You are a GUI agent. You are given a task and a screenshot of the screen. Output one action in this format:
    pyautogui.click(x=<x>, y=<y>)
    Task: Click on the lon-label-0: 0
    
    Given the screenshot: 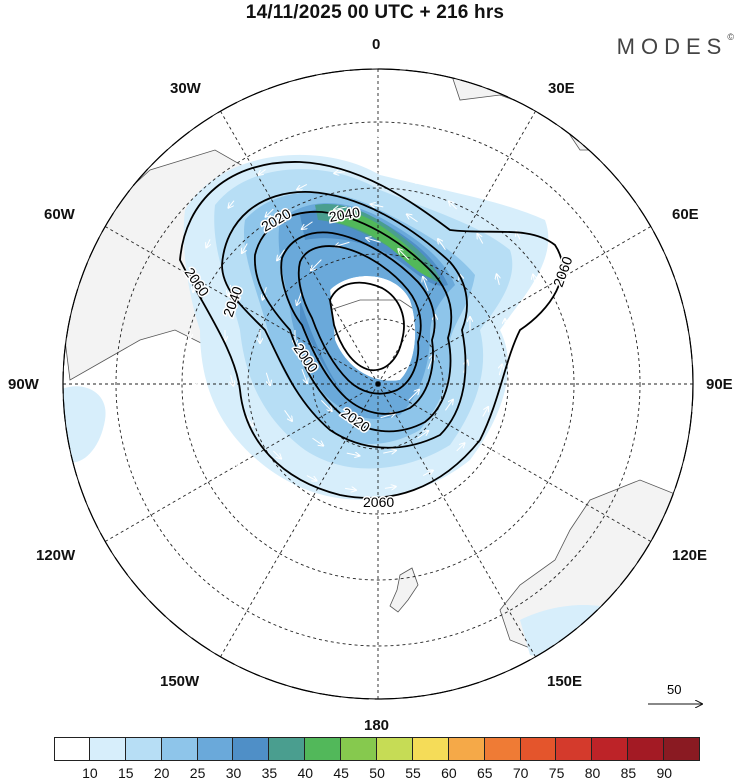 What is the action you would take?
    pyautogui.click(x=376, y=44)
    